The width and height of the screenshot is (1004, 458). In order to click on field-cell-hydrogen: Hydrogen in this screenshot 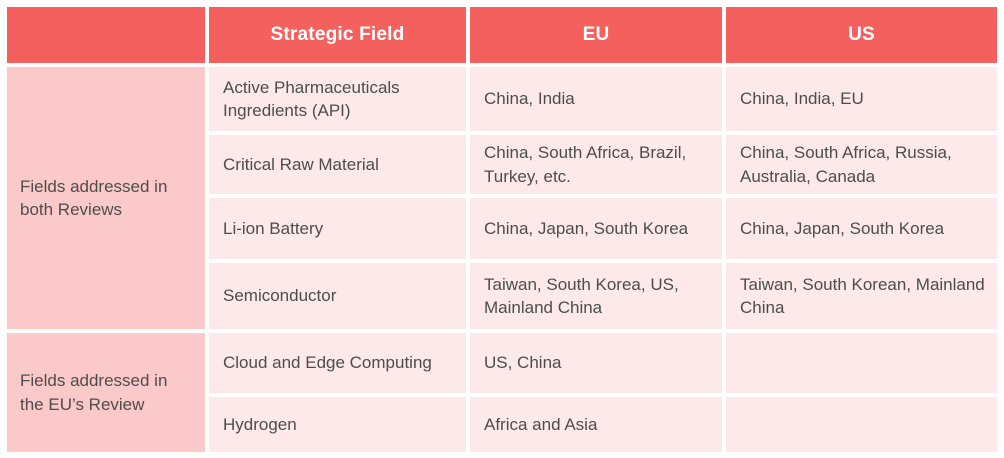, I will do `click(337, 424)`.